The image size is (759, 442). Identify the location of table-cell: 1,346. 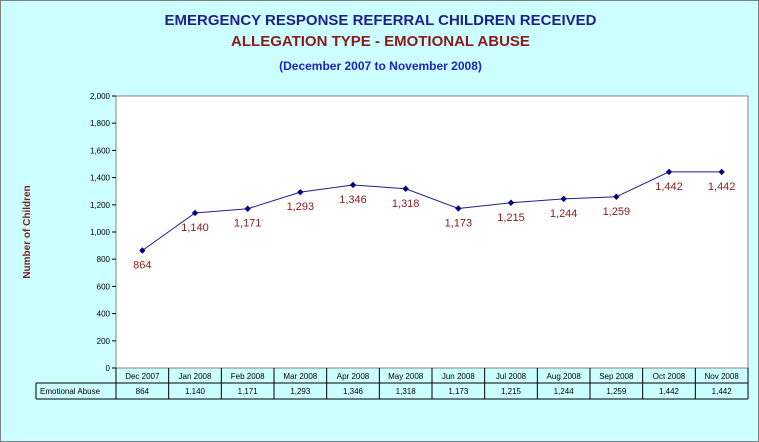
(353, 391).